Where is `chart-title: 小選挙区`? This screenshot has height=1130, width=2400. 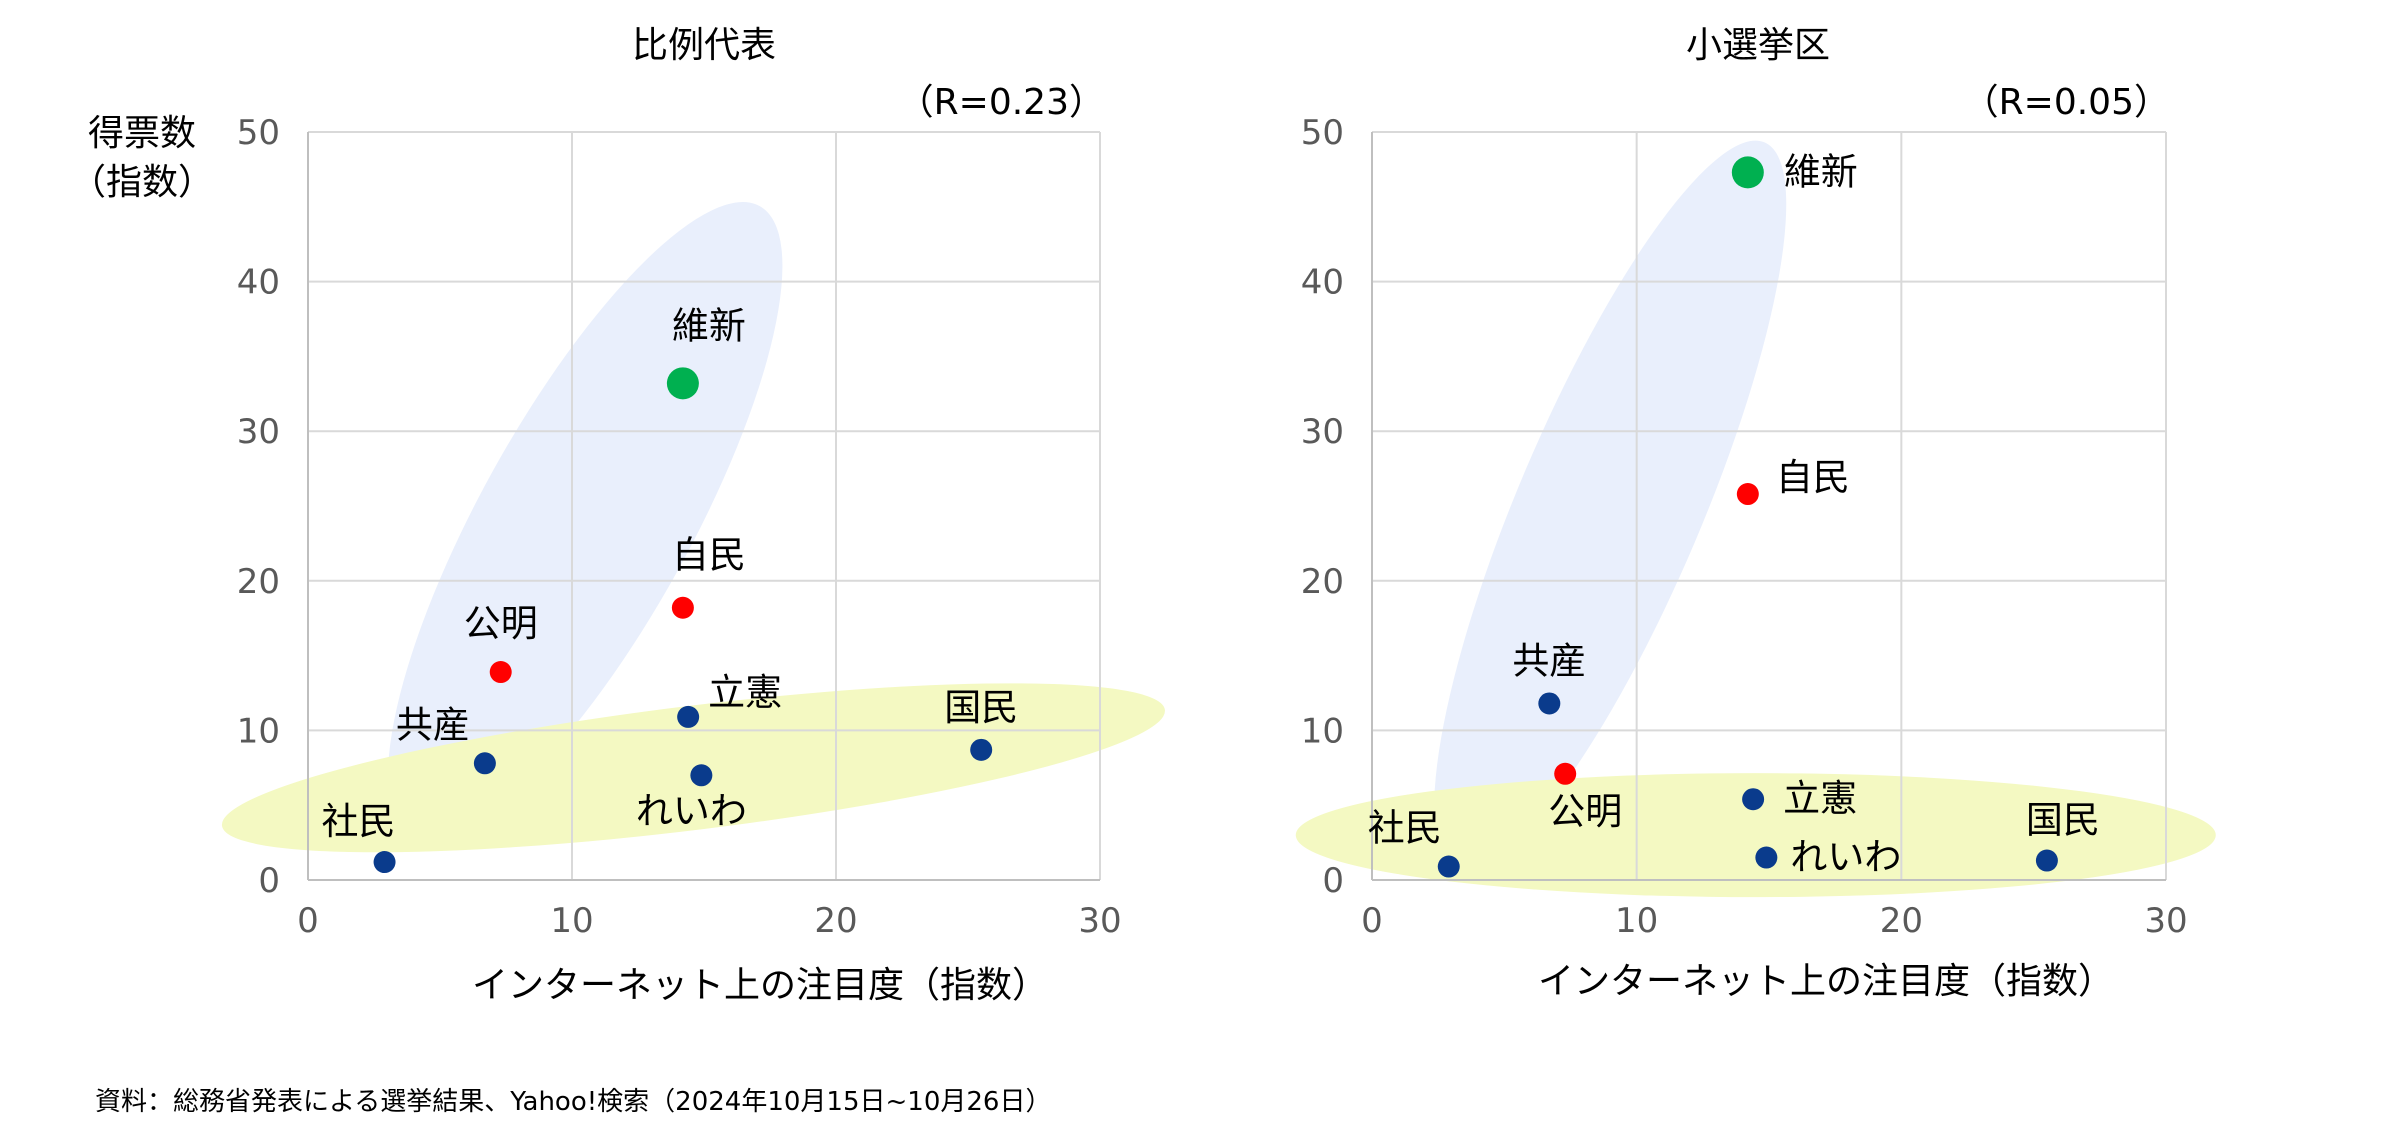 chart-title: 小選挙区 is located at coordinates (1758, 45).